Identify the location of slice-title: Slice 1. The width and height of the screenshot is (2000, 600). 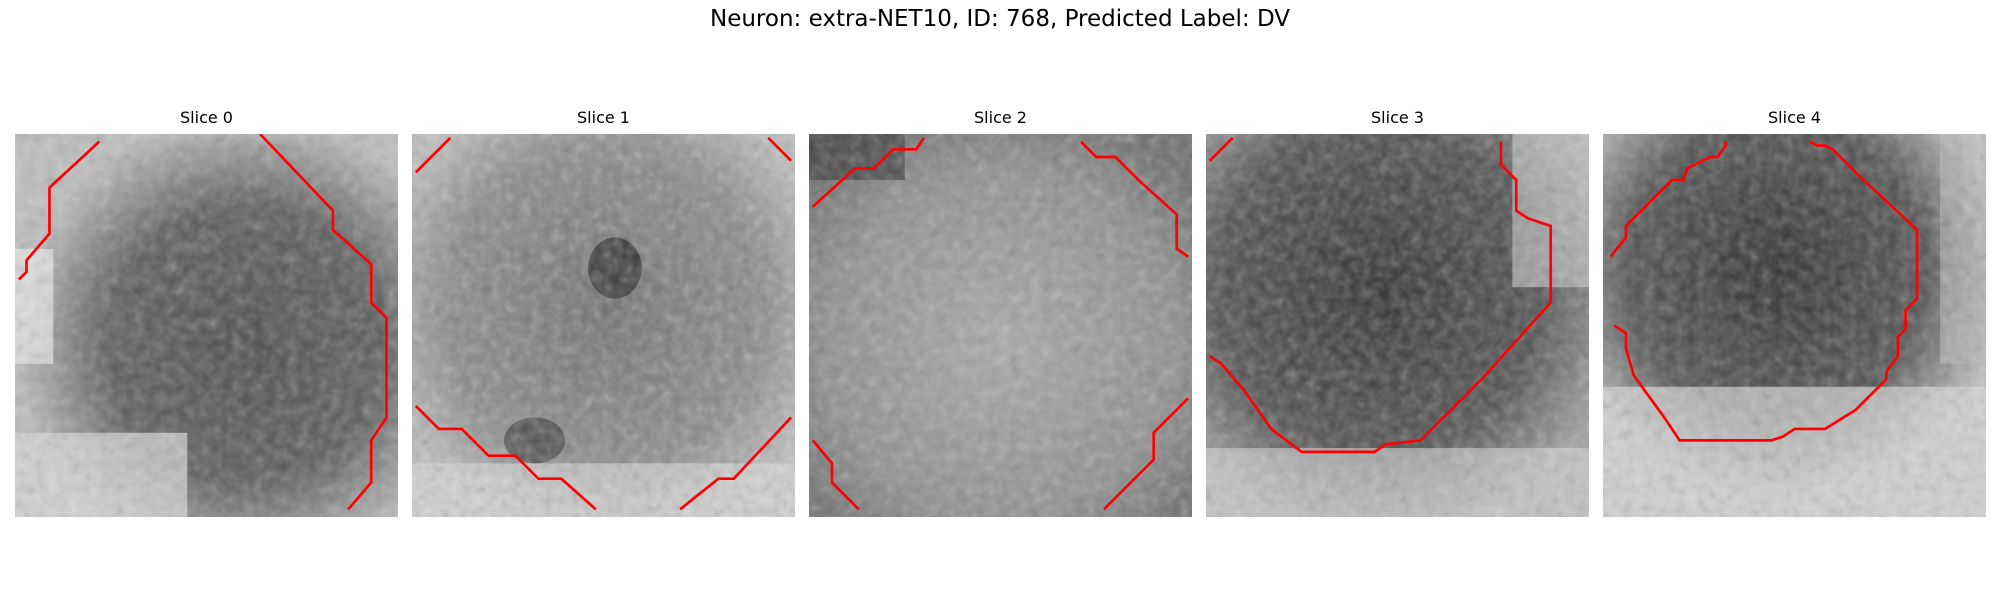
(603, 117).